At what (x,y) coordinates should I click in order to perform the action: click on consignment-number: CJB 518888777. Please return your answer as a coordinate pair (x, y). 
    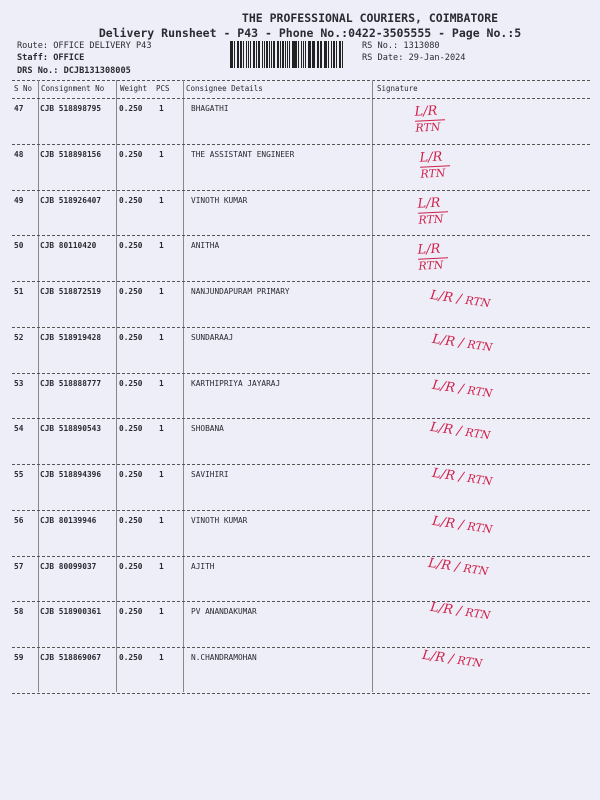
    Looking at the image, I should click on (71, 383).